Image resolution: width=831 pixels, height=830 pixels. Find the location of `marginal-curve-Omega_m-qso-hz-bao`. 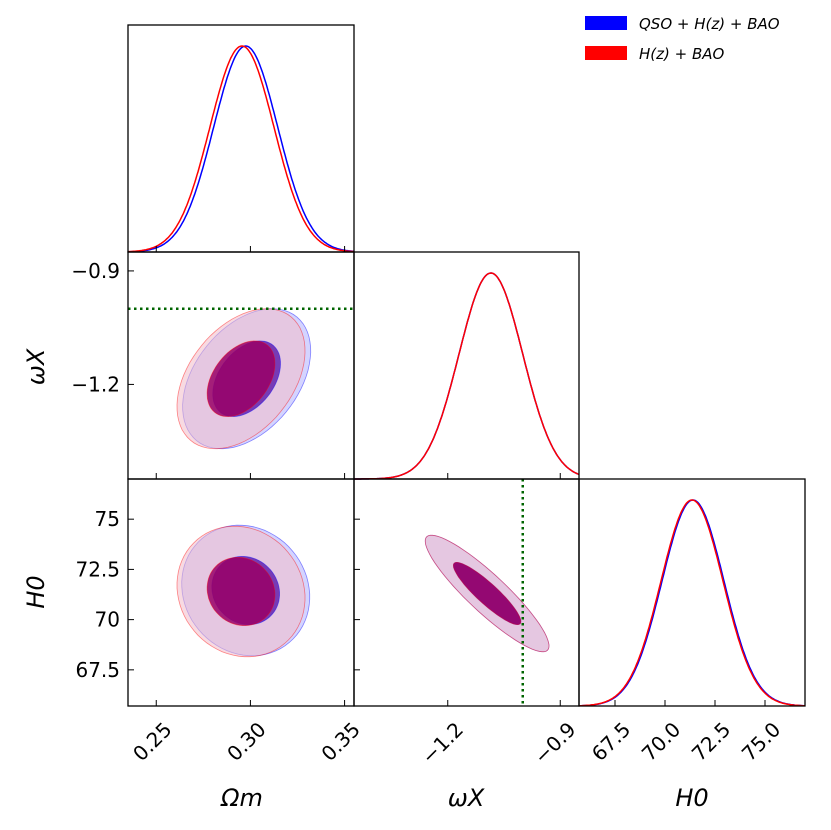

marginal-curve-Omega_m-qso-hz-bao is located at coordinates (241, 149).